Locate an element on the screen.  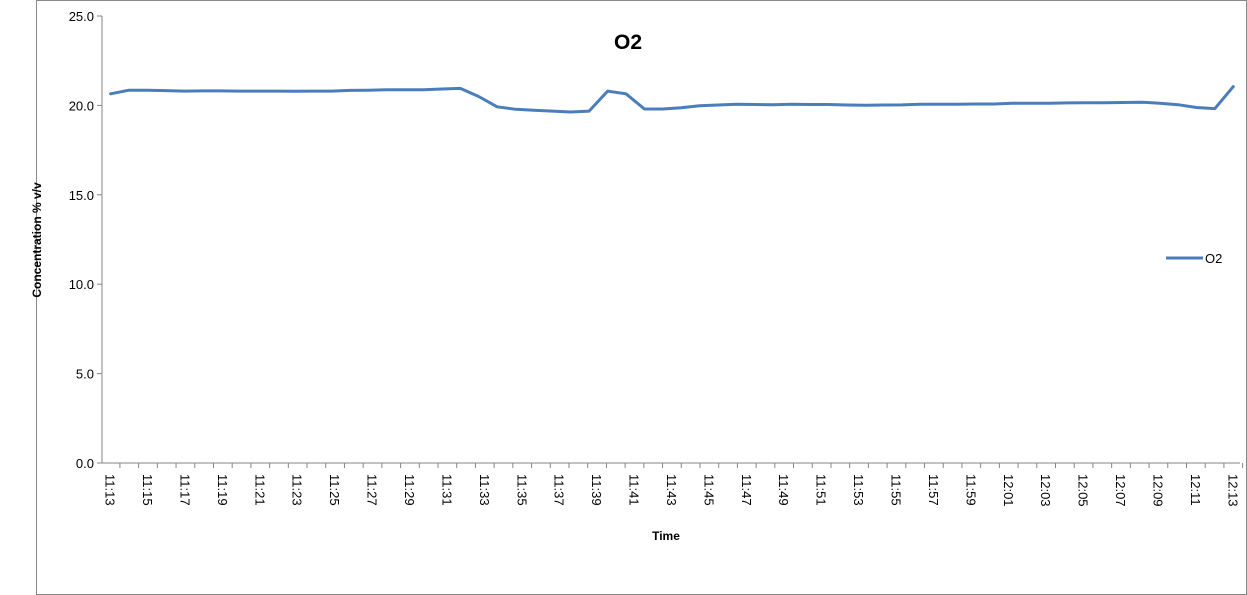
series-line-o2 is located at coordinates (672, 99).